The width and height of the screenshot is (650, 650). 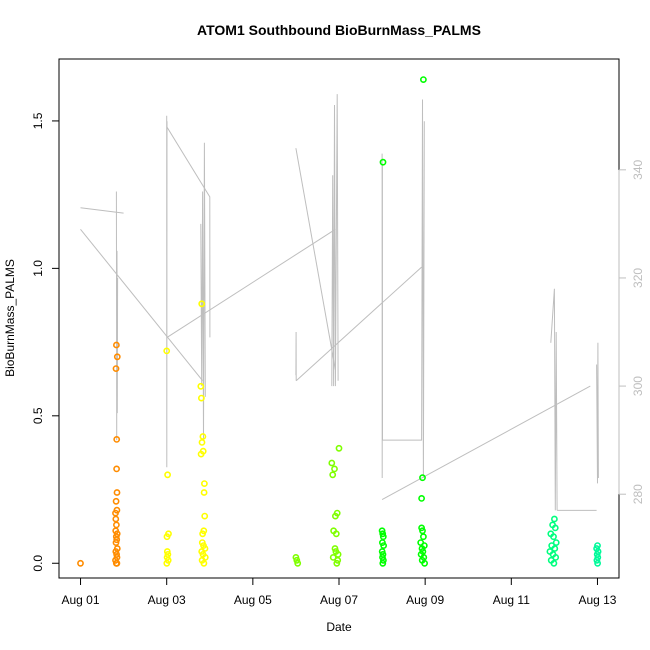 I want to click on x-tick-label: Aug 07, so click(x=339, y=600).